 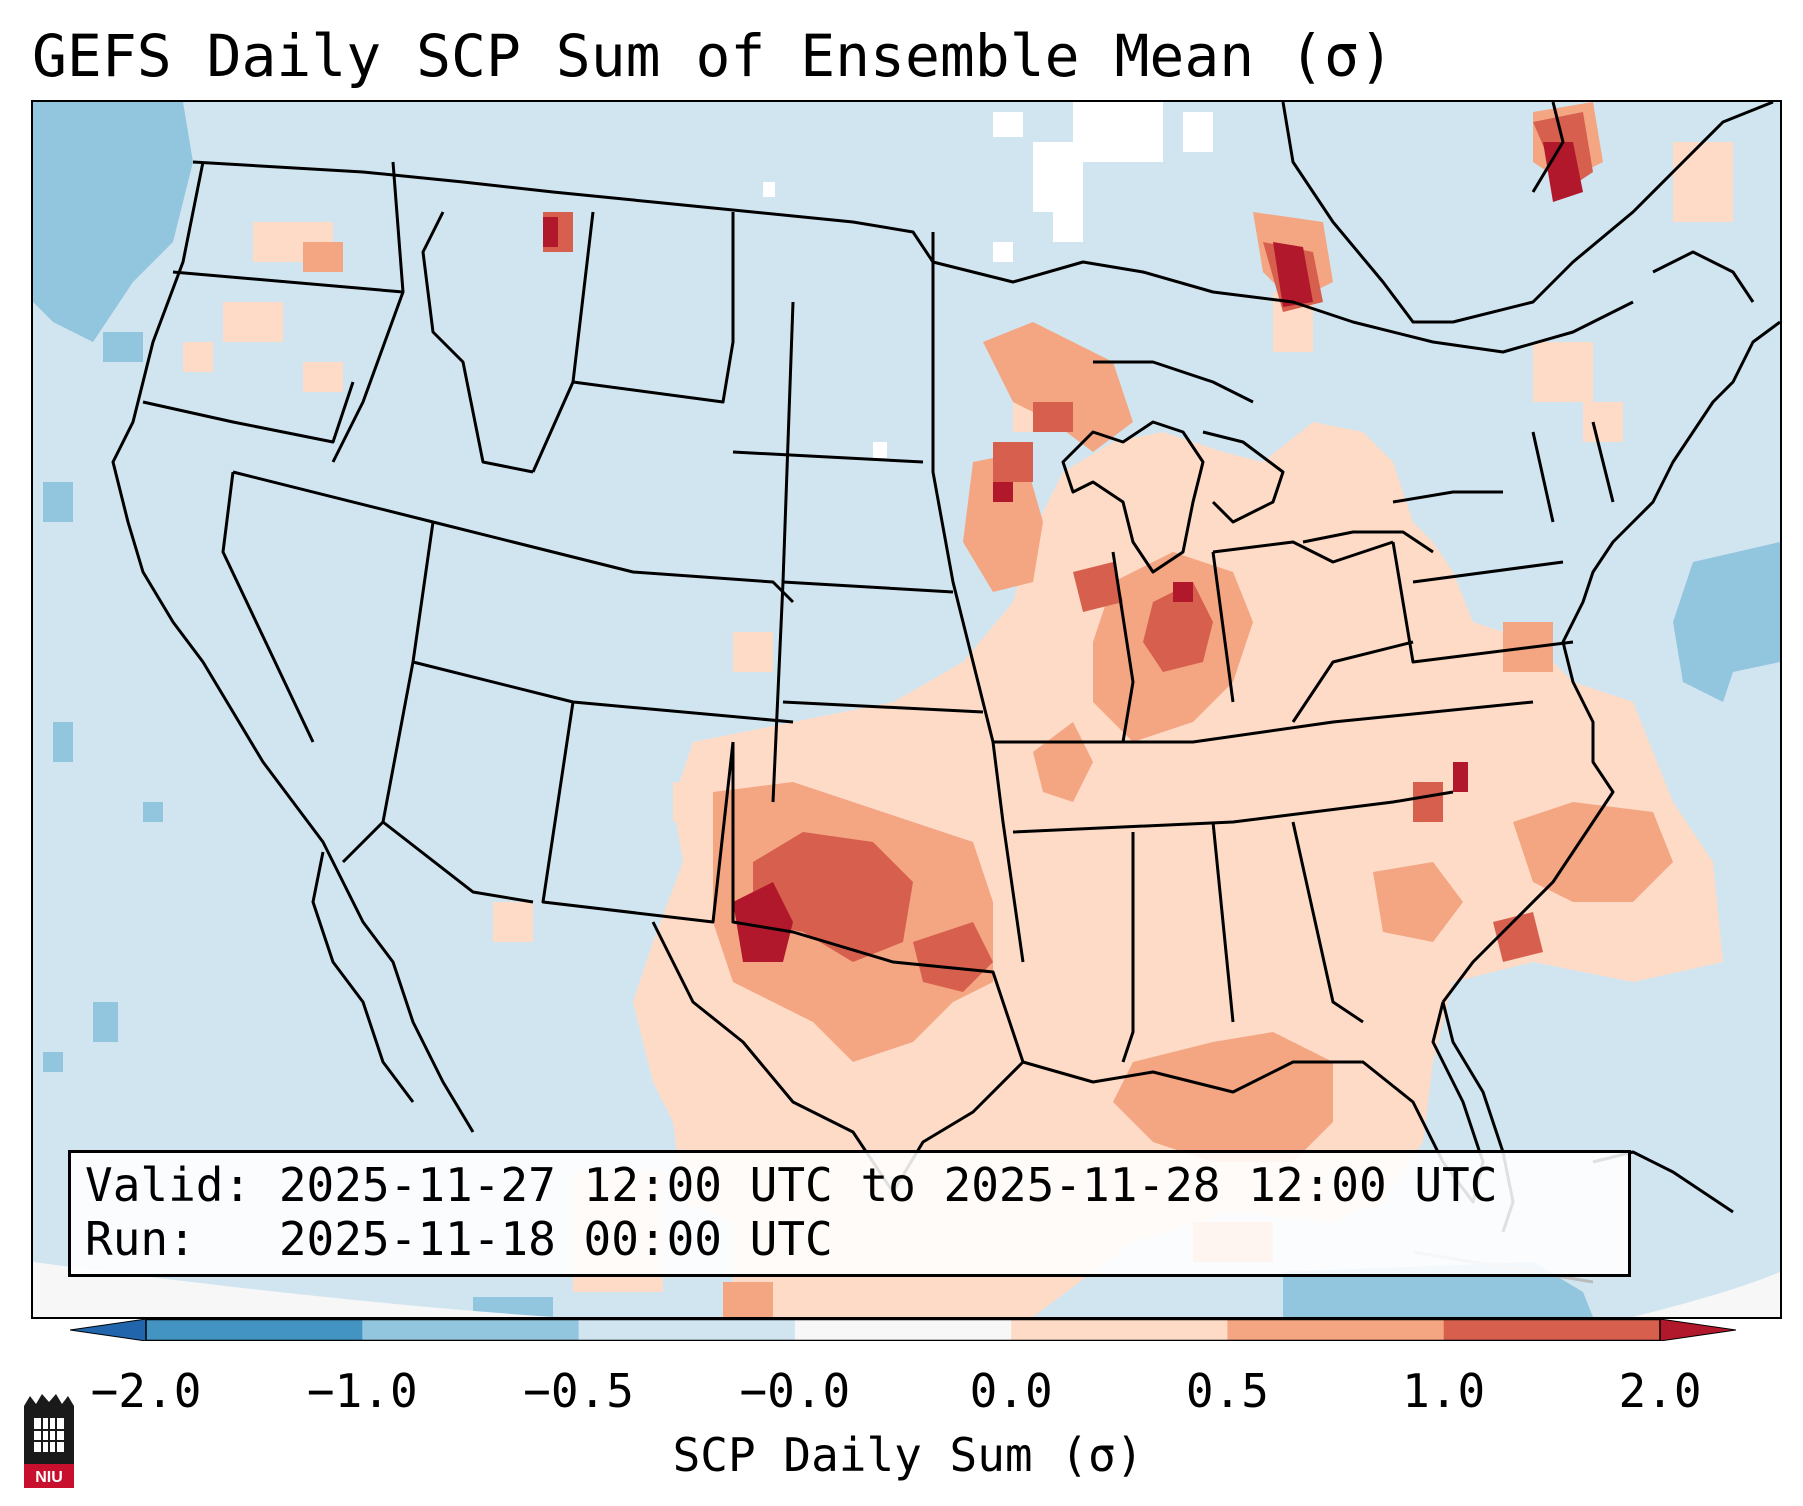 I want to click on run-time-text: Run: 2025-11-18 00:00 UTC, so click(x=459, y=1239).